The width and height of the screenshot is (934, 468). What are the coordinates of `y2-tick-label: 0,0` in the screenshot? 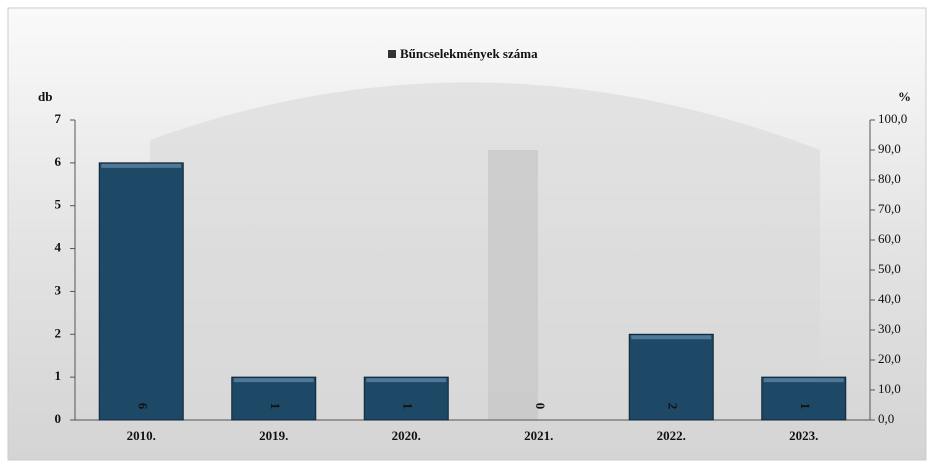 It's located at (886, 418).